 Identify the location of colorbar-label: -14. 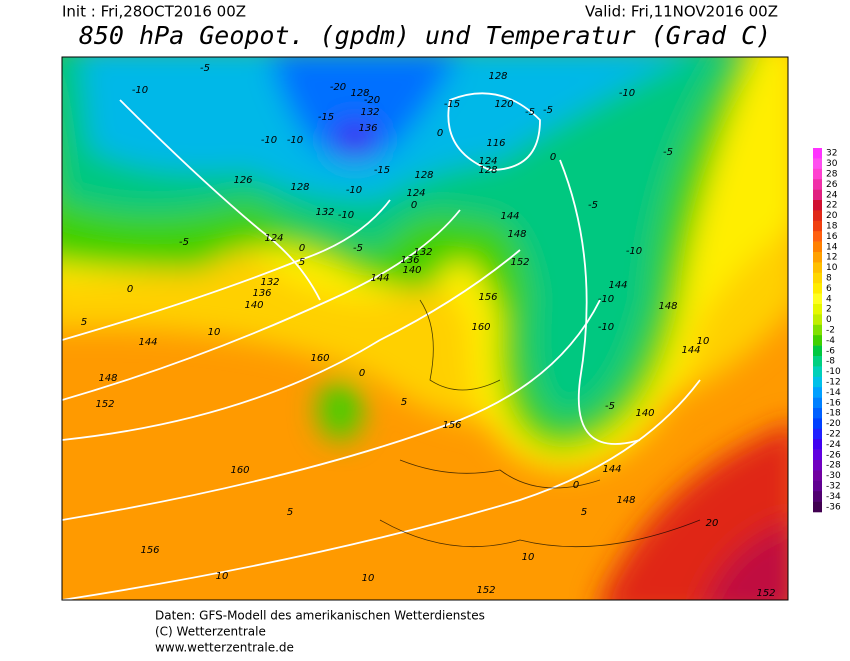
(833, 393).